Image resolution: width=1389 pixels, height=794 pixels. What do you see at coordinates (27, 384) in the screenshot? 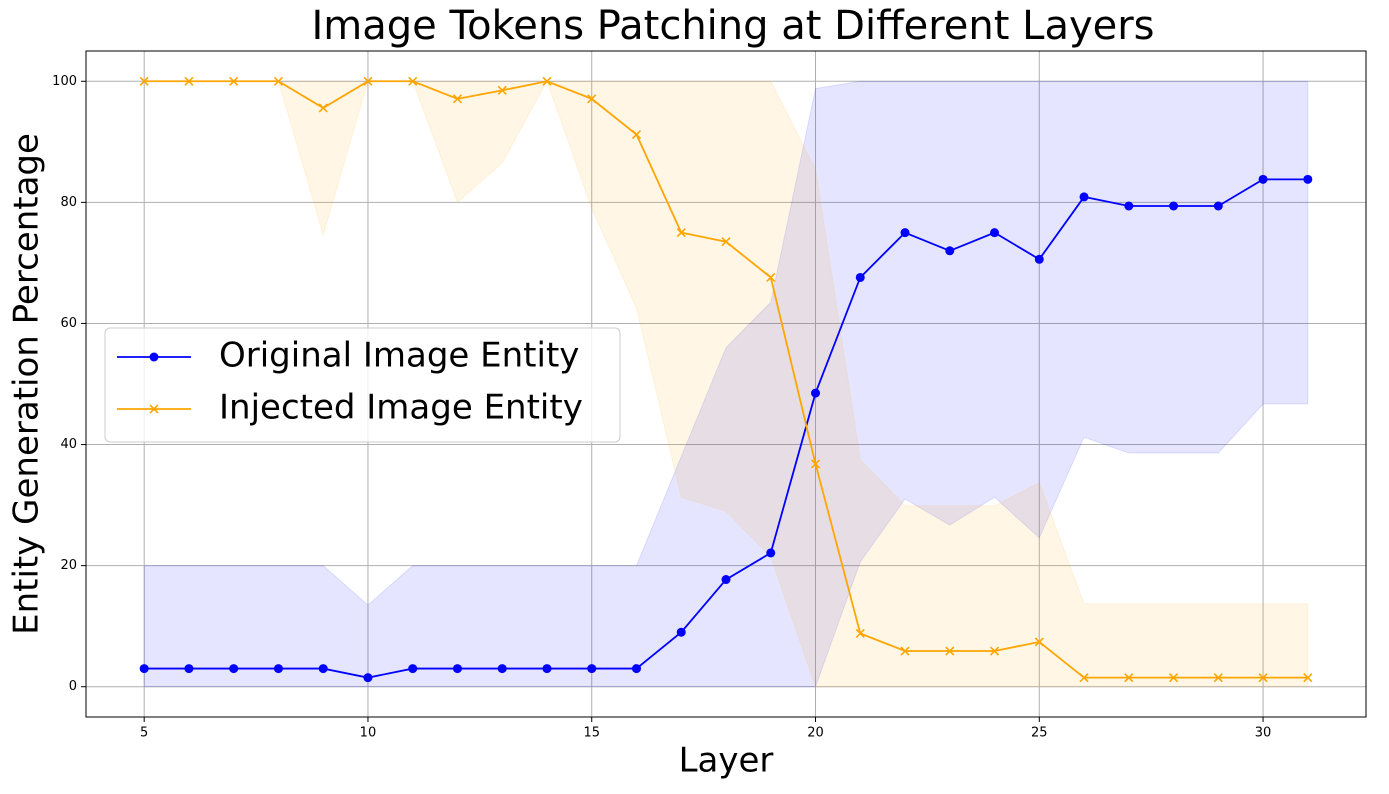
I see `y-axis-label: Entity Generation Percentage` at bounding box center [27, 384].